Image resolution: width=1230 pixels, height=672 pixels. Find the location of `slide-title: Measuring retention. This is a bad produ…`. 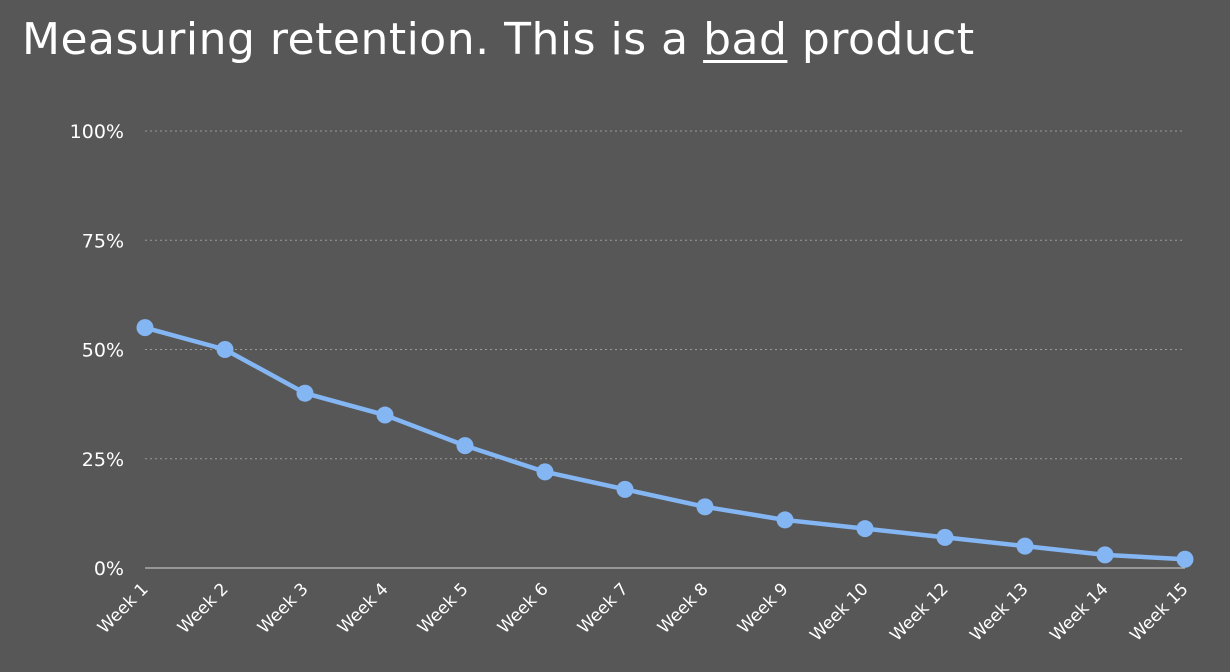

slide-title: Measuring retention. This is a bad produ… is located at coordinates (498, 39).